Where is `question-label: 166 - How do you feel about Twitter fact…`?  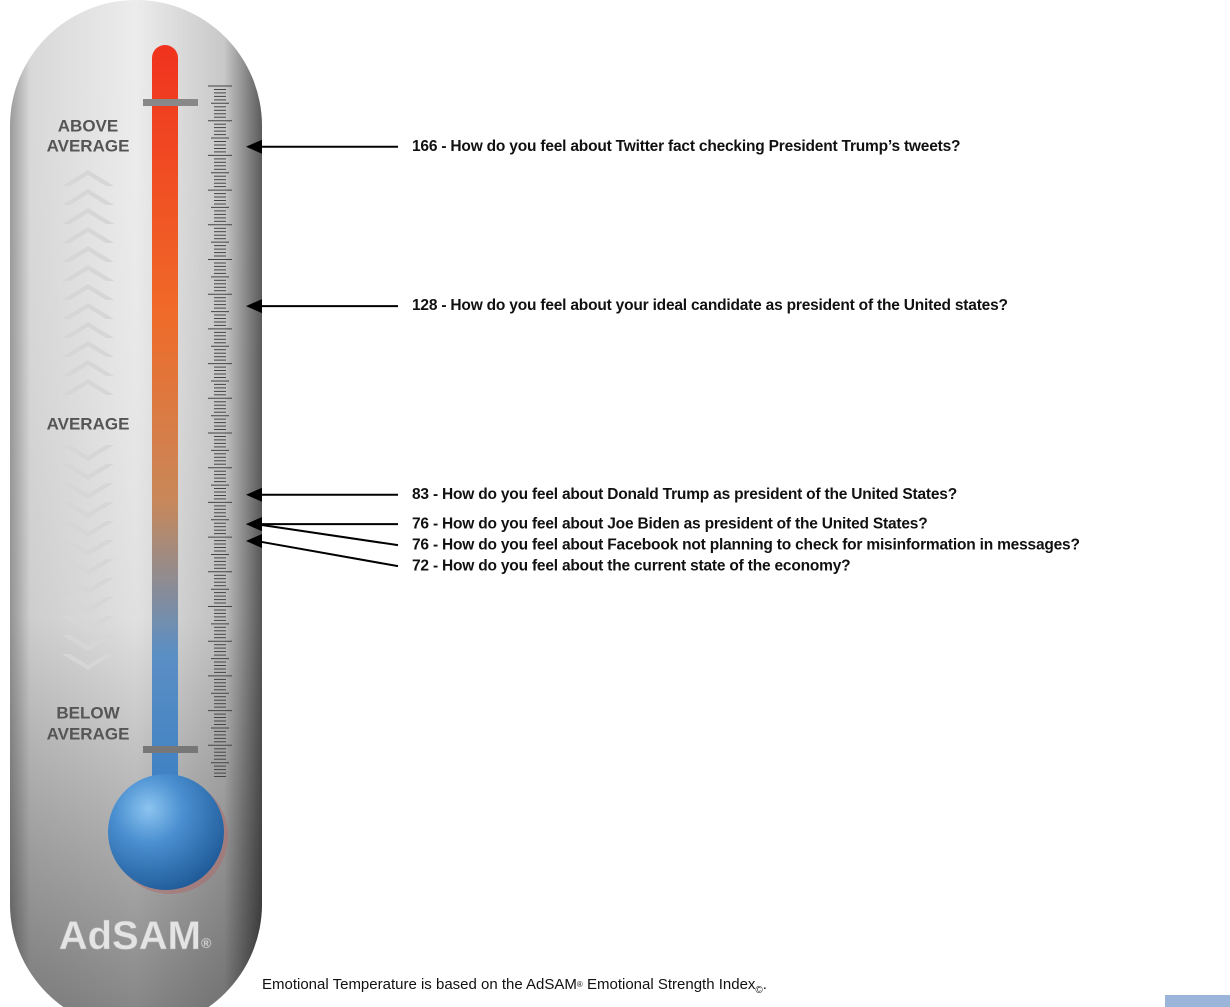
question-label: 166 - How do you feel about Twitter fact… is located at coordinates (686, 146).